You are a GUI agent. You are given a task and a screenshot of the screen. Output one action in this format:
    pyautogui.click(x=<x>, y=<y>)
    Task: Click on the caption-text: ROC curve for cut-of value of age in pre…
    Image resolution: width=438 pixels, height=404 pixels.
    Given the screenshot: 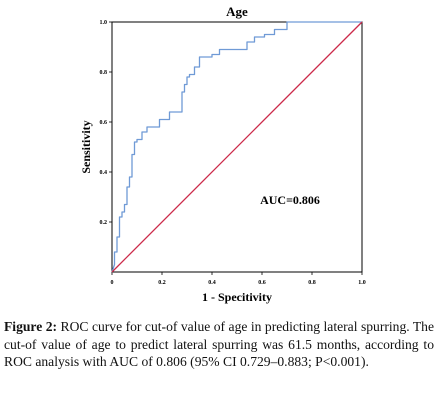 What is the action you would take?
    pyautogui.click(x=219, y=344)
    